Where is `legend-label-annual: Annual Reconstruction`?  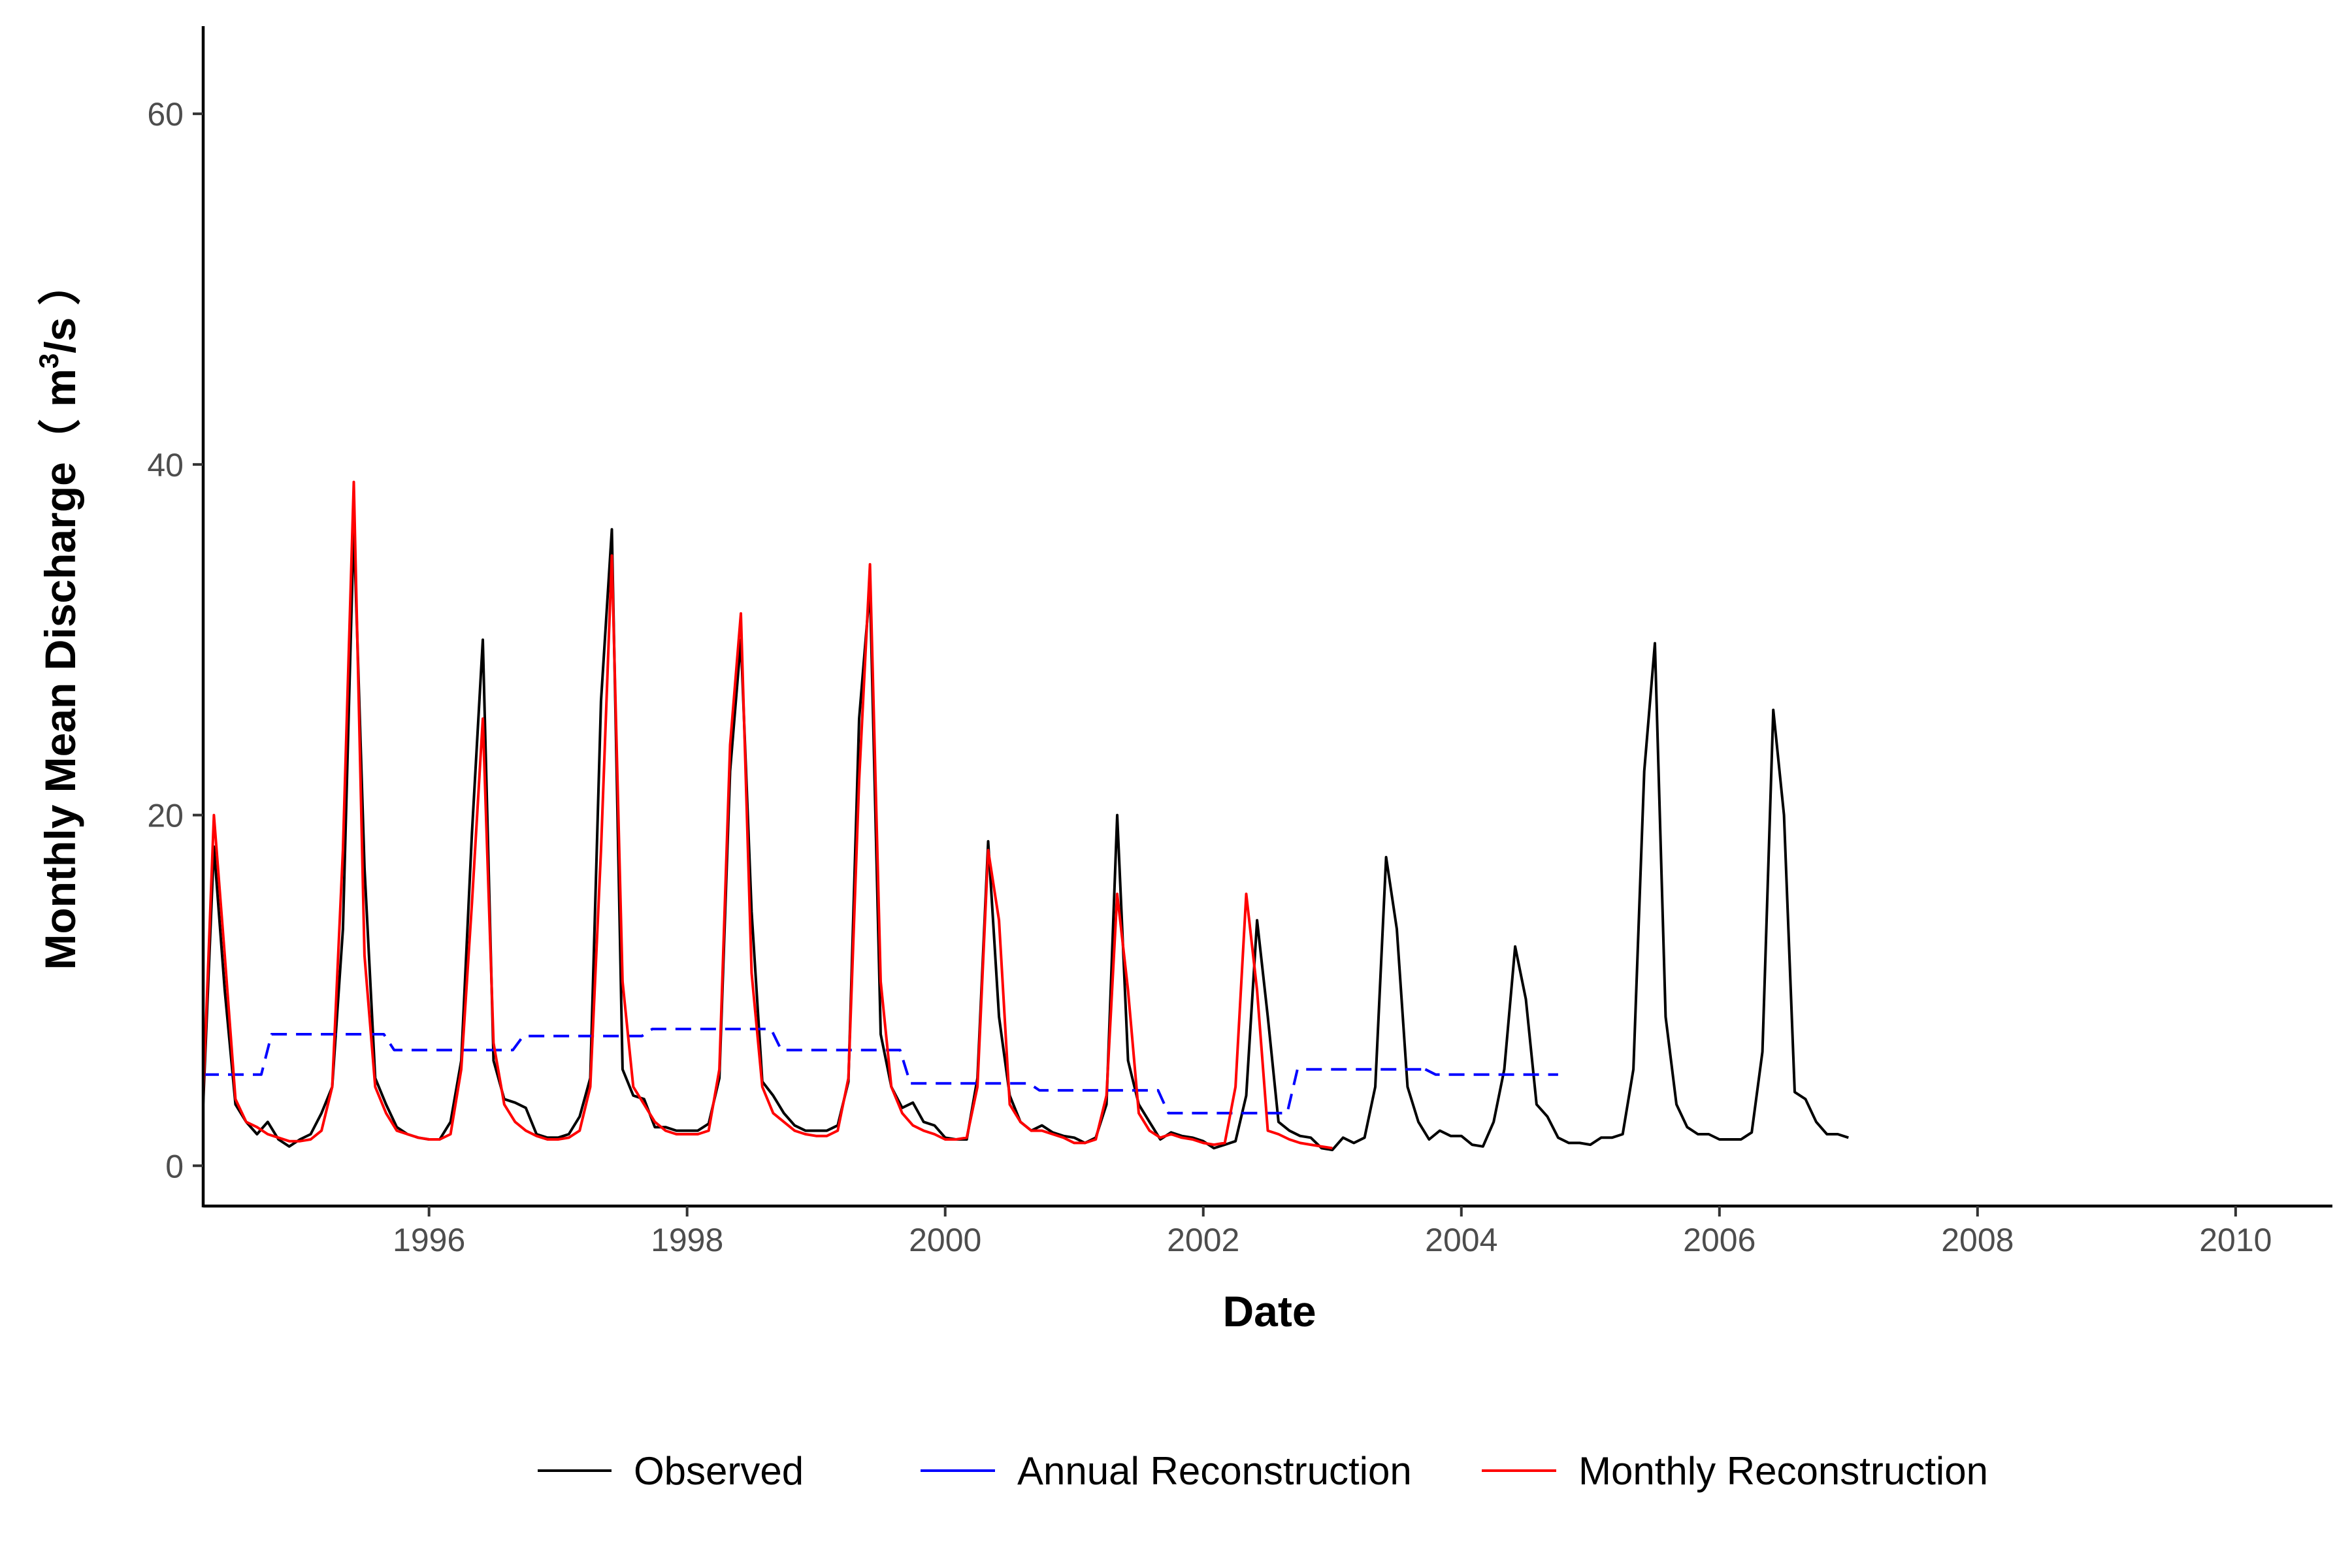
legend-label-annual: Annual Reconstruction is located at coordinates (1214, 1471).